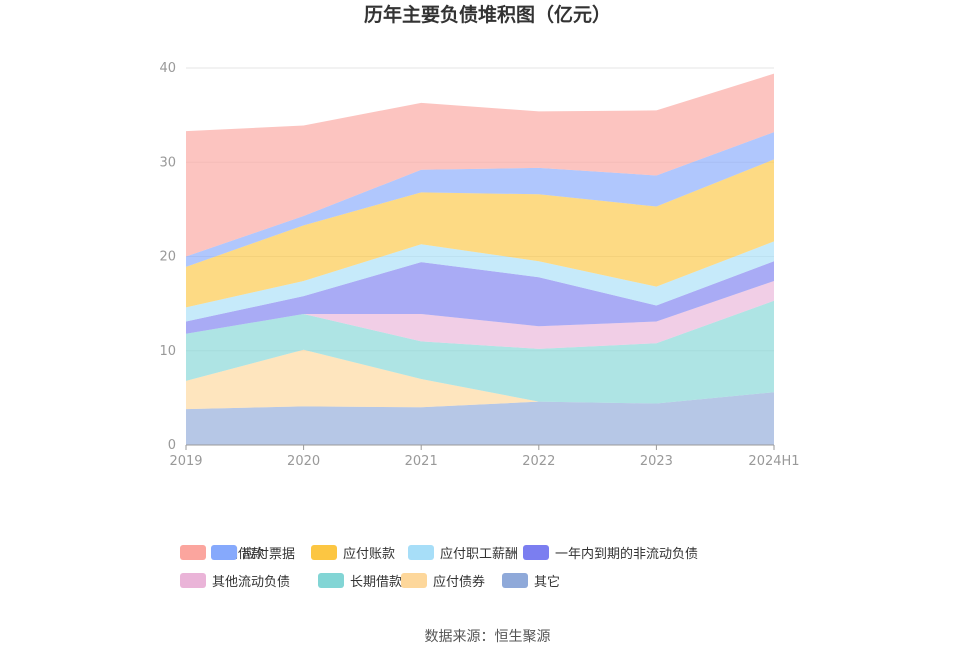 The height and width of the screenshot is (658, 975). I want to click on chart-title: 历年主要负债堆积图（亿元）, so click(487, 15).